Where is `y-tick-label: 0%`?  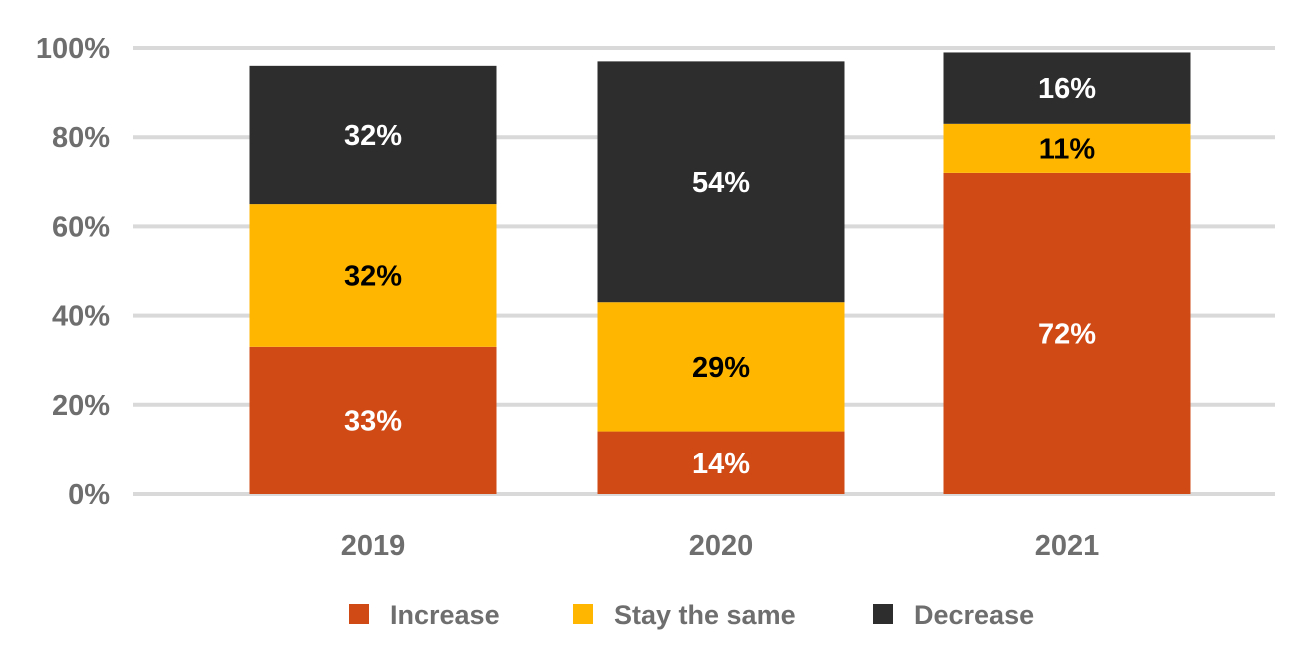 y-tick-label: 0% is located at coordinates (89, 495).